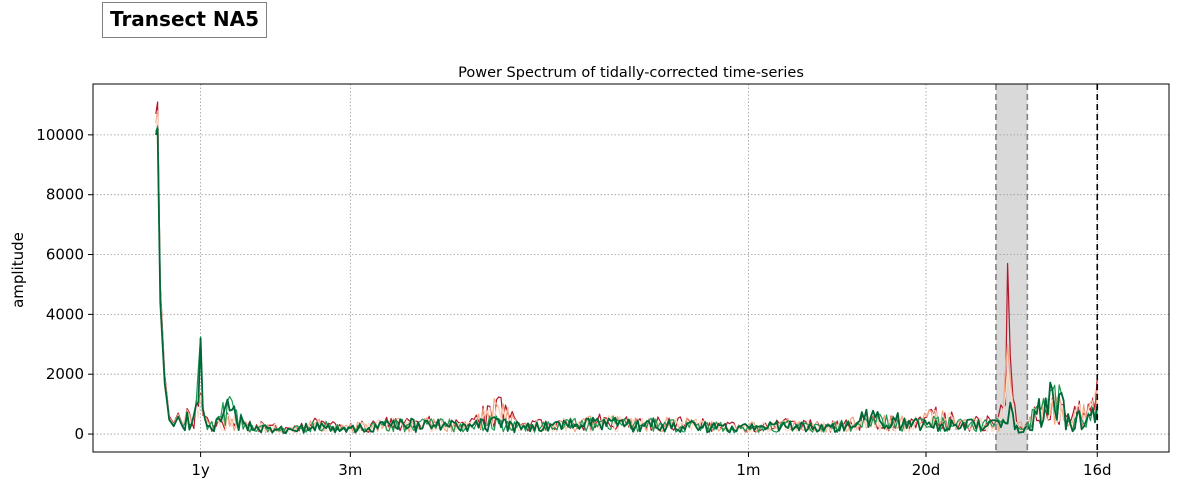 Image resolution: width=1178 pixels, height=488 pixels. I want to click on y-tick-label: 8000, so click(65, 195).